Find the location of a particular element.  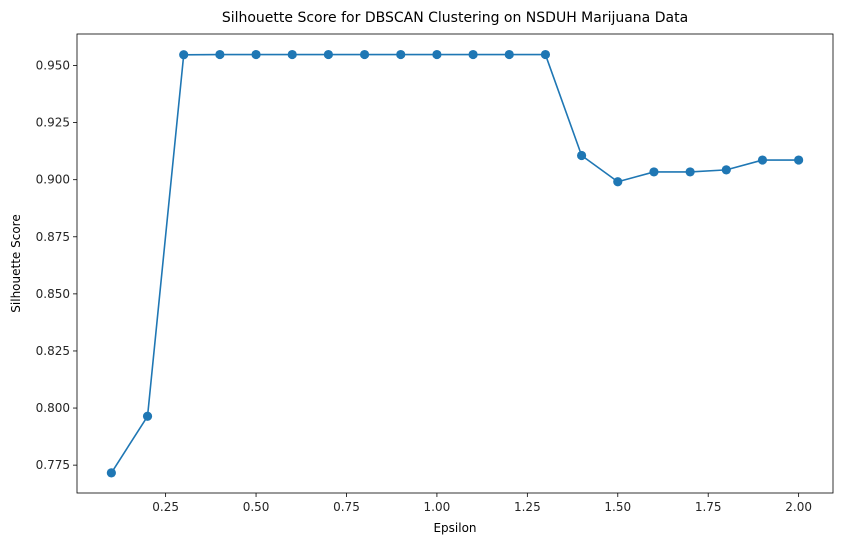

x-tick-label: 0.75 is located at coordinates (346, 507).